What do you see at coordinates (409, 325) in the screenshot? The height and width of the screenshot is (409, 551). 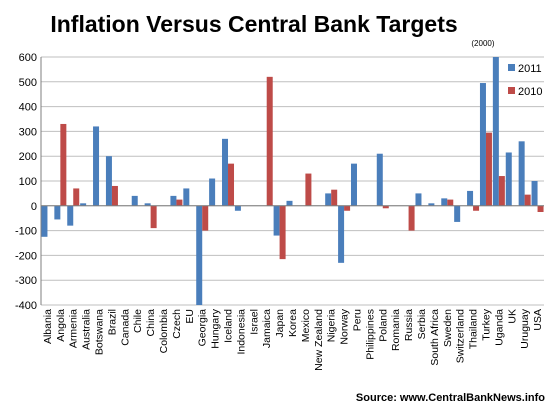 I see `x-tick-label: Russia` at bounding box center [409, 325].